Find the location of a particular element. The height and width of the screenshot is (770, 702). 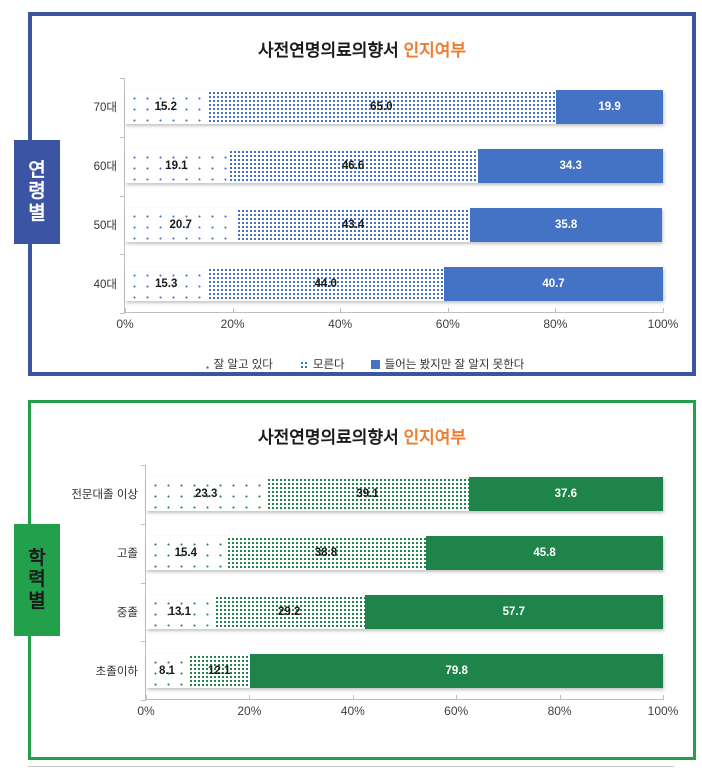

category-label: 60대 is located at coordinates (105, 167).